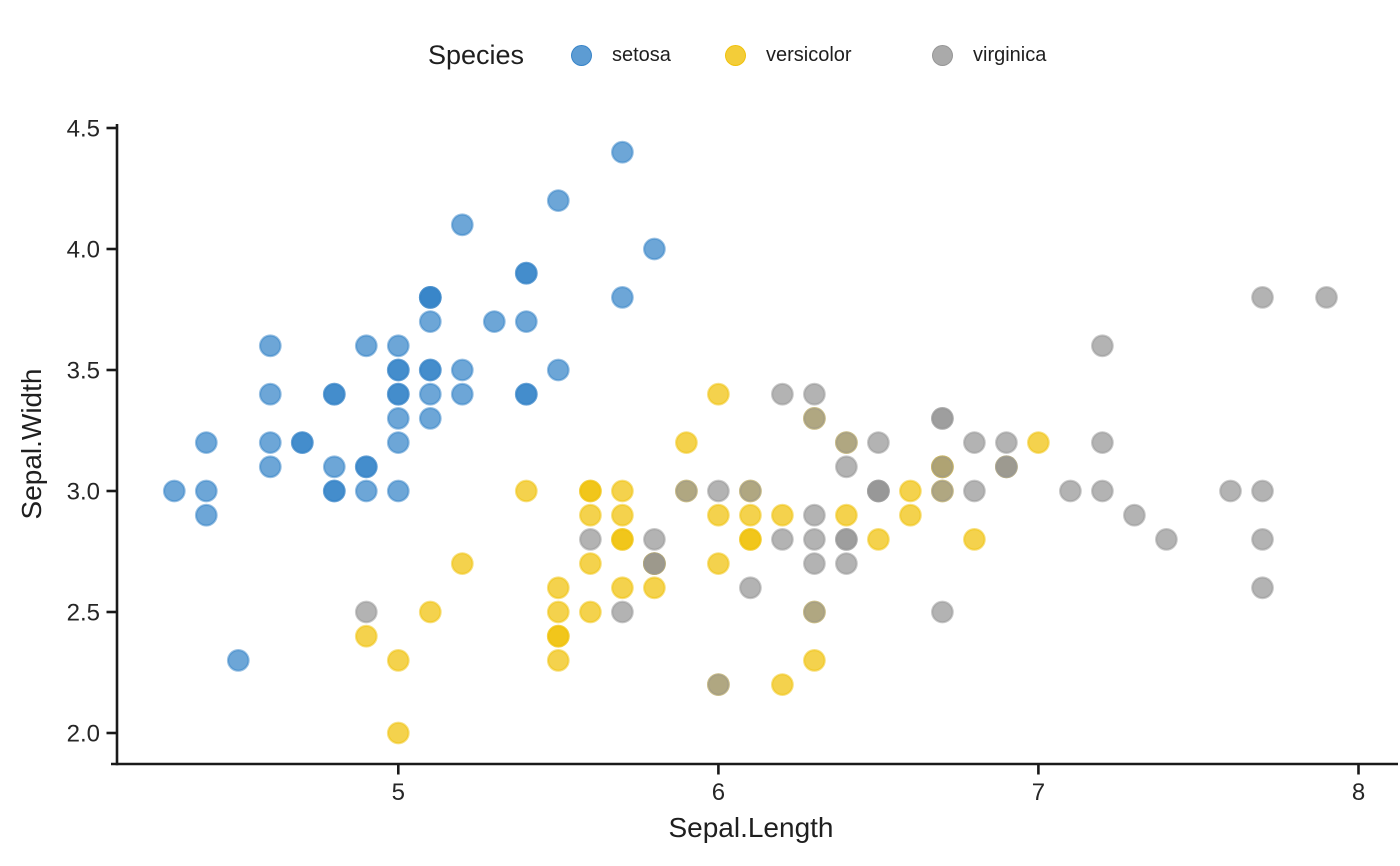  What do you see at coordinates (1010, 54) in the screenshot?
I see `legend-label-virginica: virginica` at bounding box center [1010, 54].